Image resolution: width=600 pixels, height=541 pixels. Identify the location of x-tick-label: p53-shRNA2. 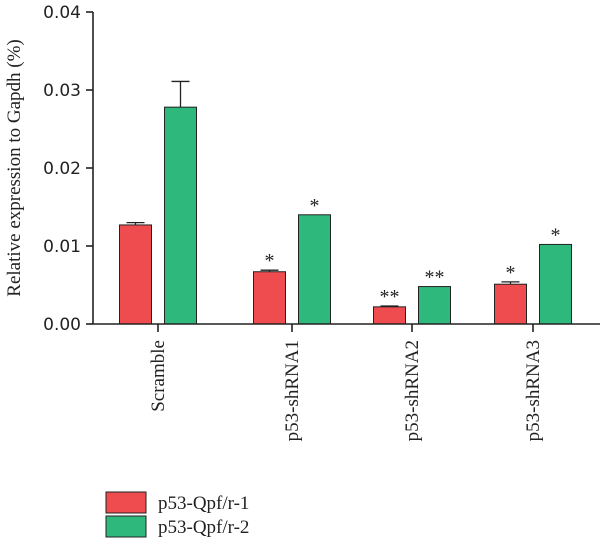
(412, 390).